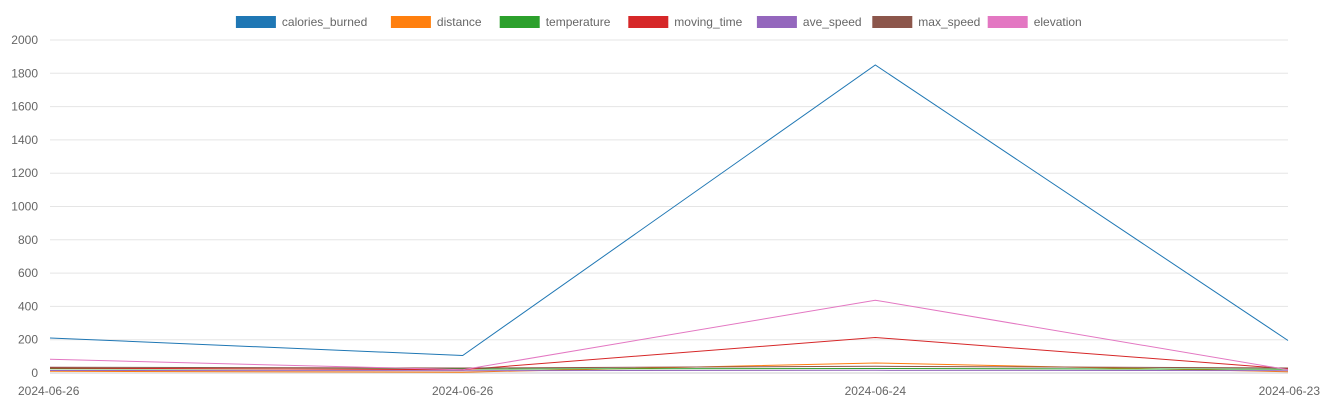 This screenshot has width=1323, height=410. Describe the element at coordinates (876, 391) in the screenshot. I see `x-tick-label: 2024-06-24` at that location.